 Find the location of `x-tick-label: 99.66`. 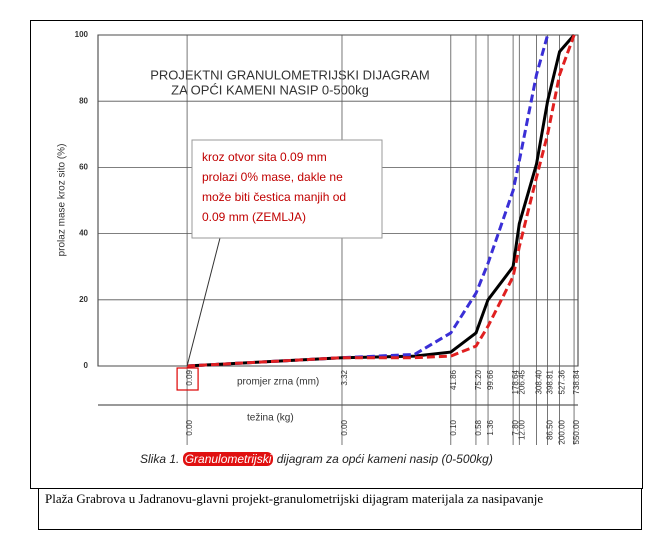

x-tick-label: 99.66 is located at coordinates (490, 379).